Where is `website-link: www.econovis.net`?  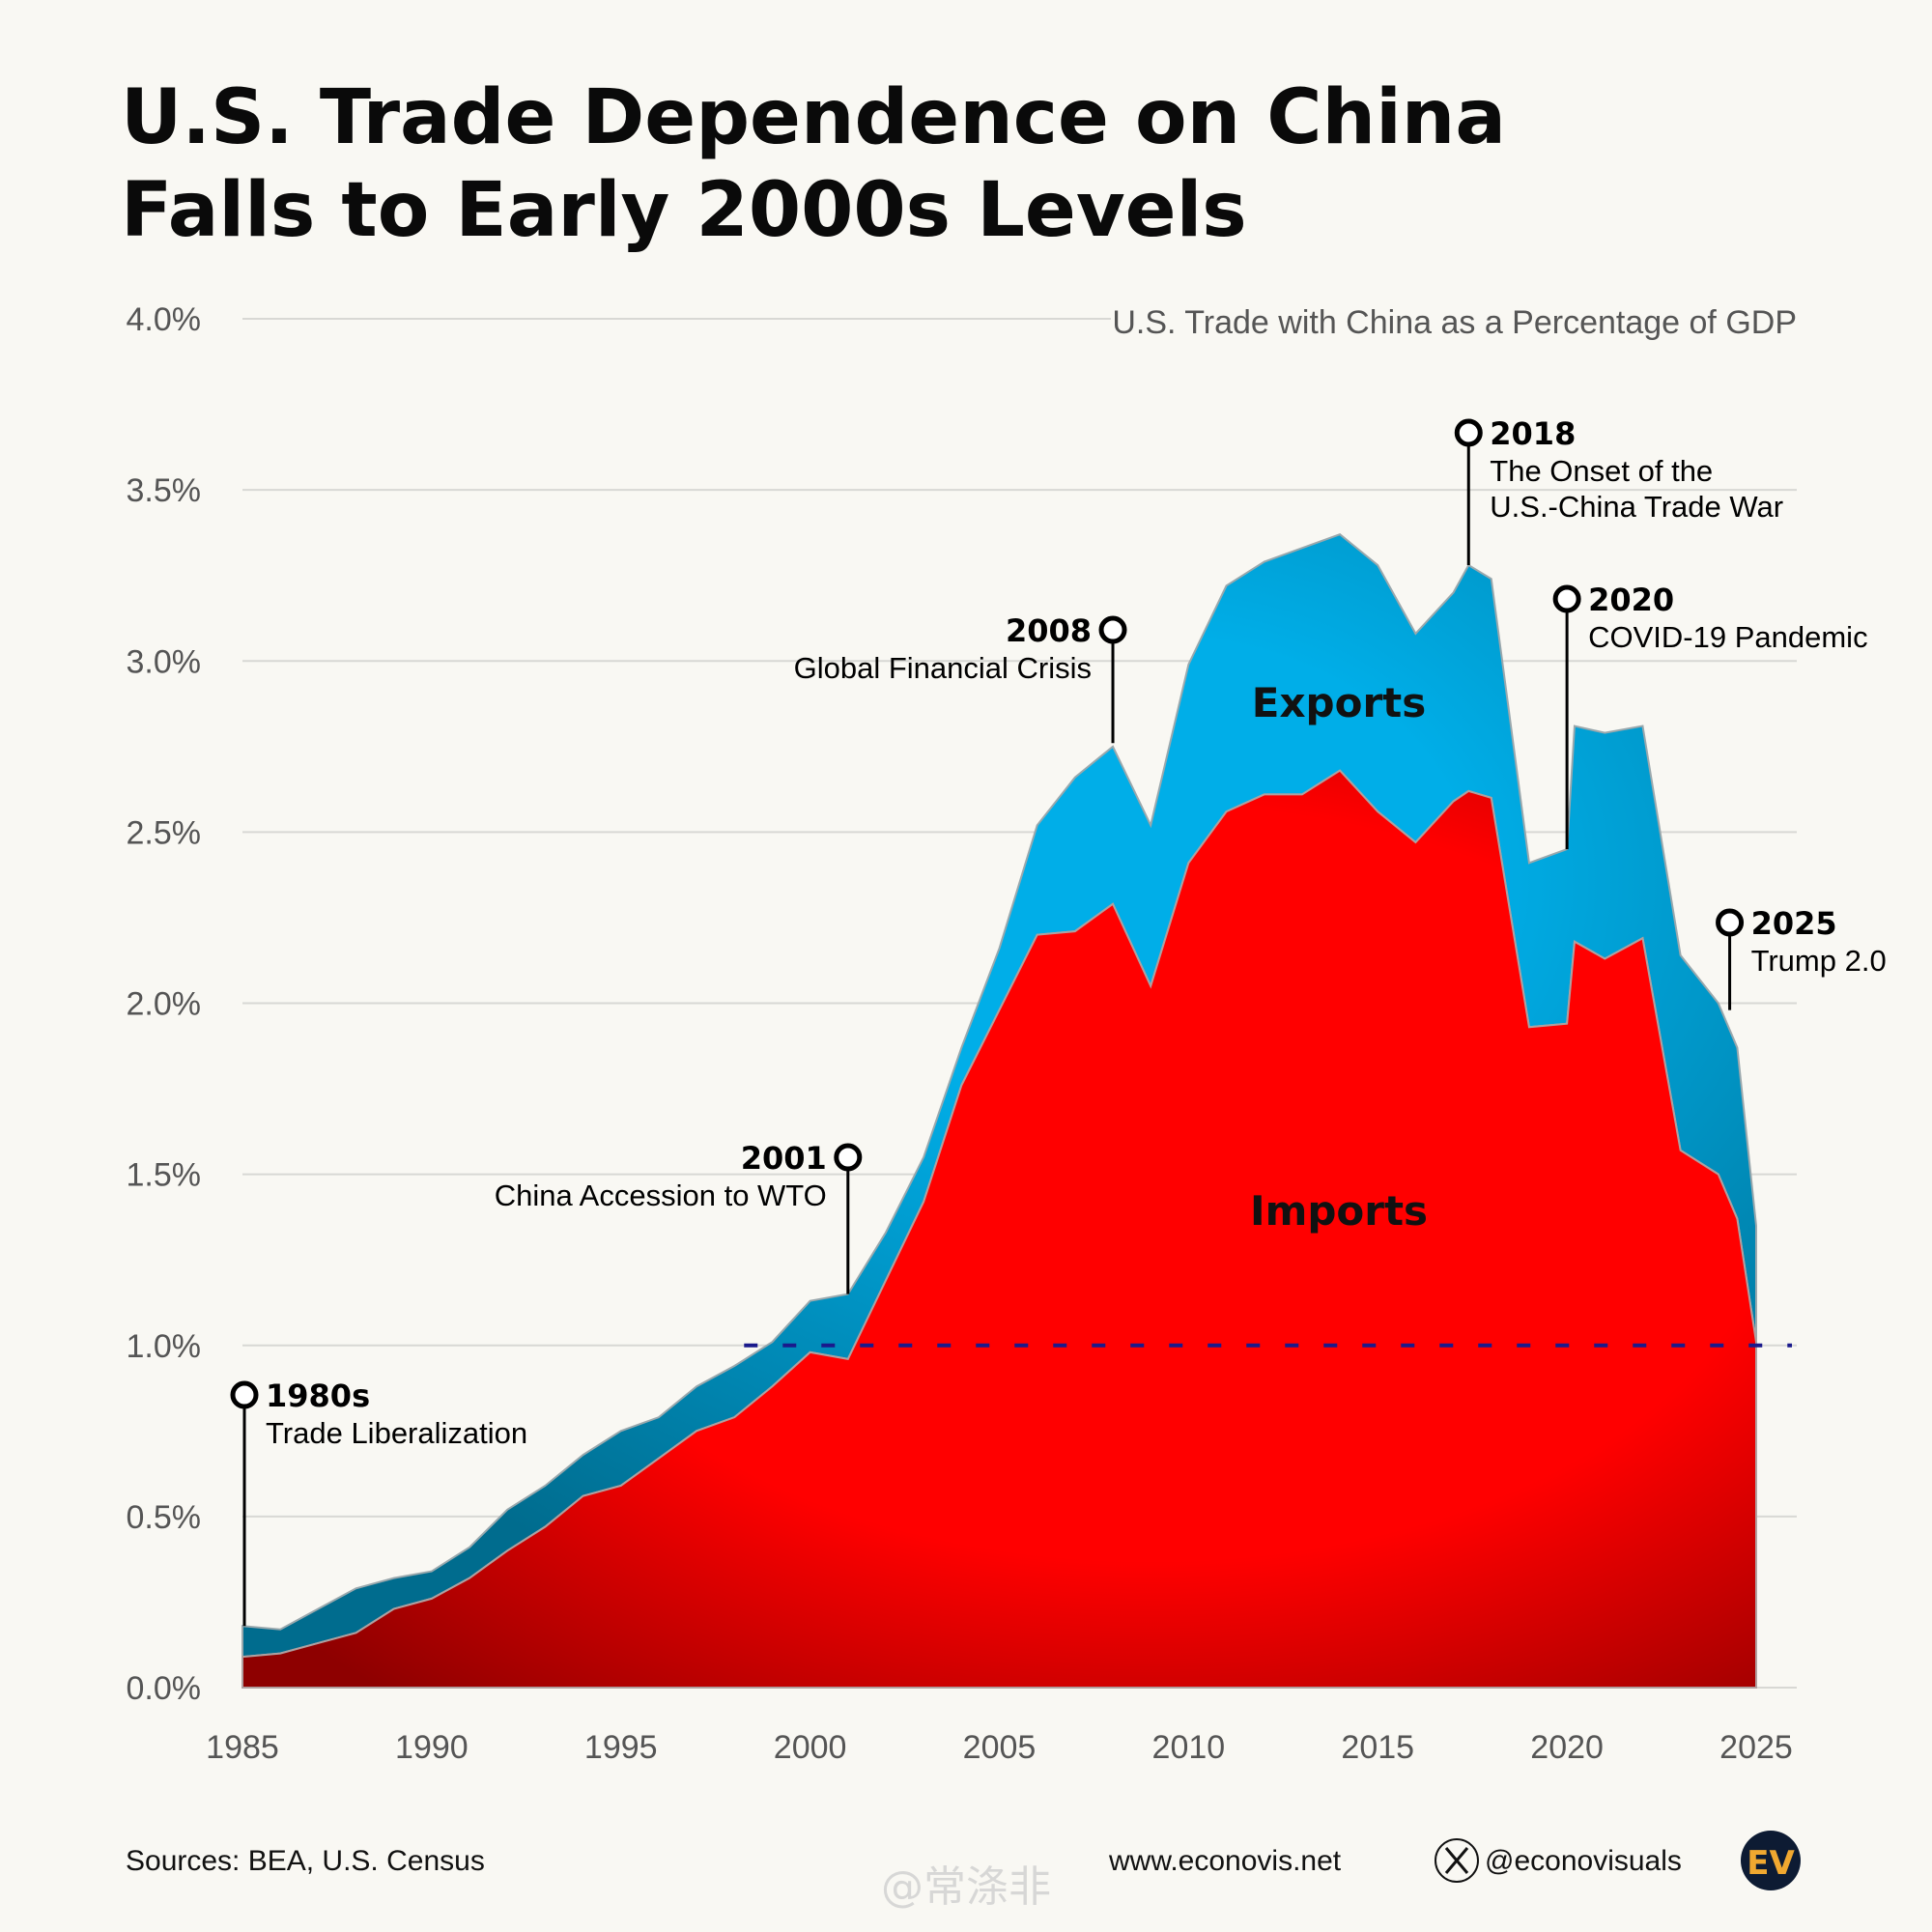
website-link: www.econovis.net is located at coordinates (1225, 1861).